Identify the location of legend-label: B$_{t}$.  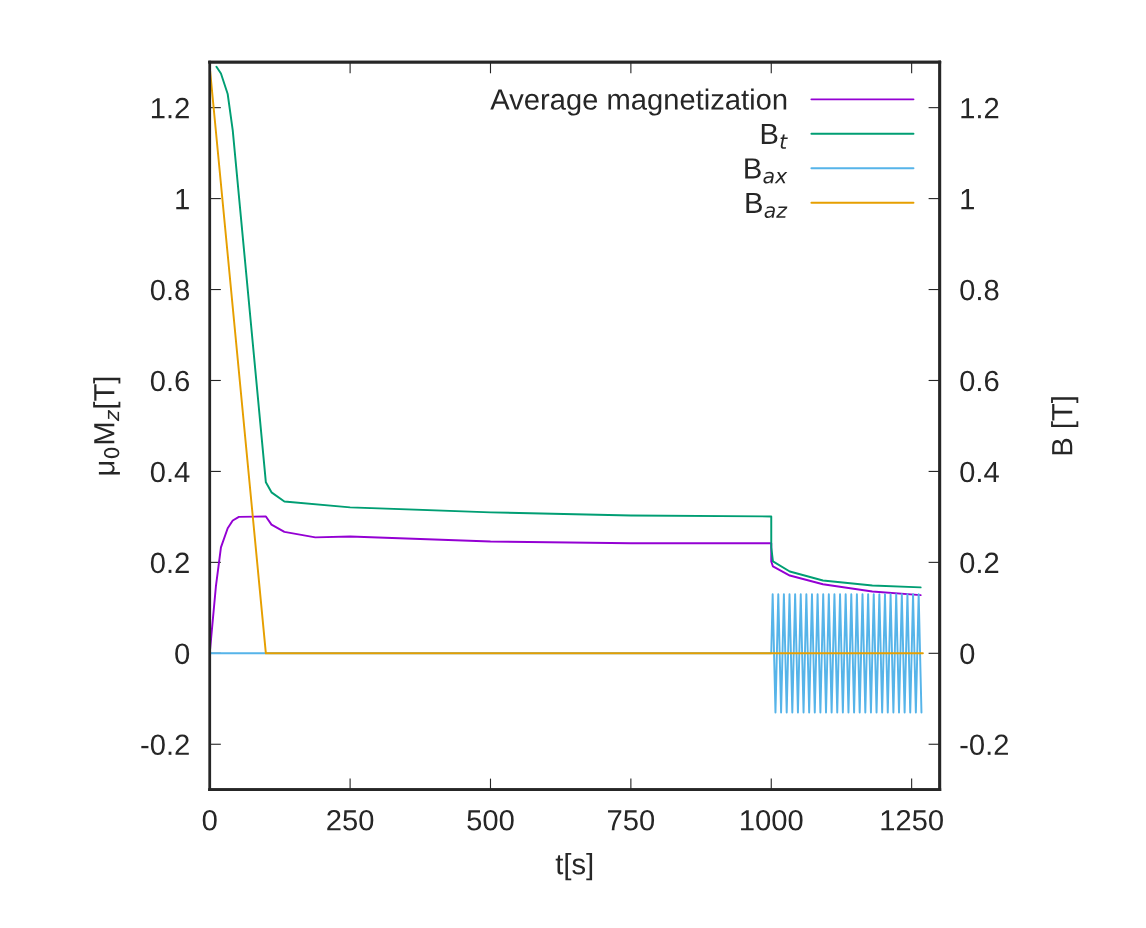
(774, 136).